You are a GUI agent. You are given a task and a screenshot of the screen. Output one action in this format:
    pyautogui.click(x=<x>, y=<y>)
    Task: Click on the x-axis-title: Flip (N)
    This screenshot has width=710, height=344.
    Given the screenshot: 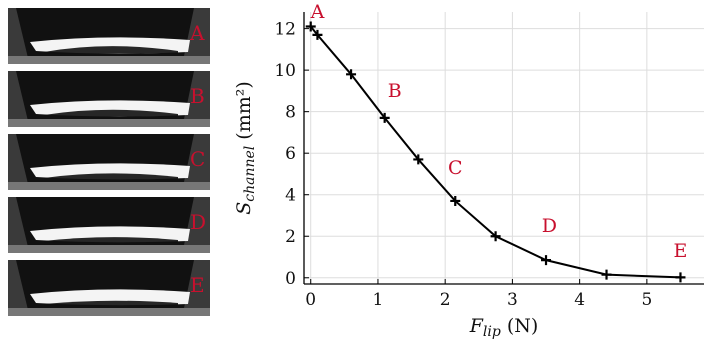 What is the action you would take?
    pyautogui.click(x=504, y=327)
    